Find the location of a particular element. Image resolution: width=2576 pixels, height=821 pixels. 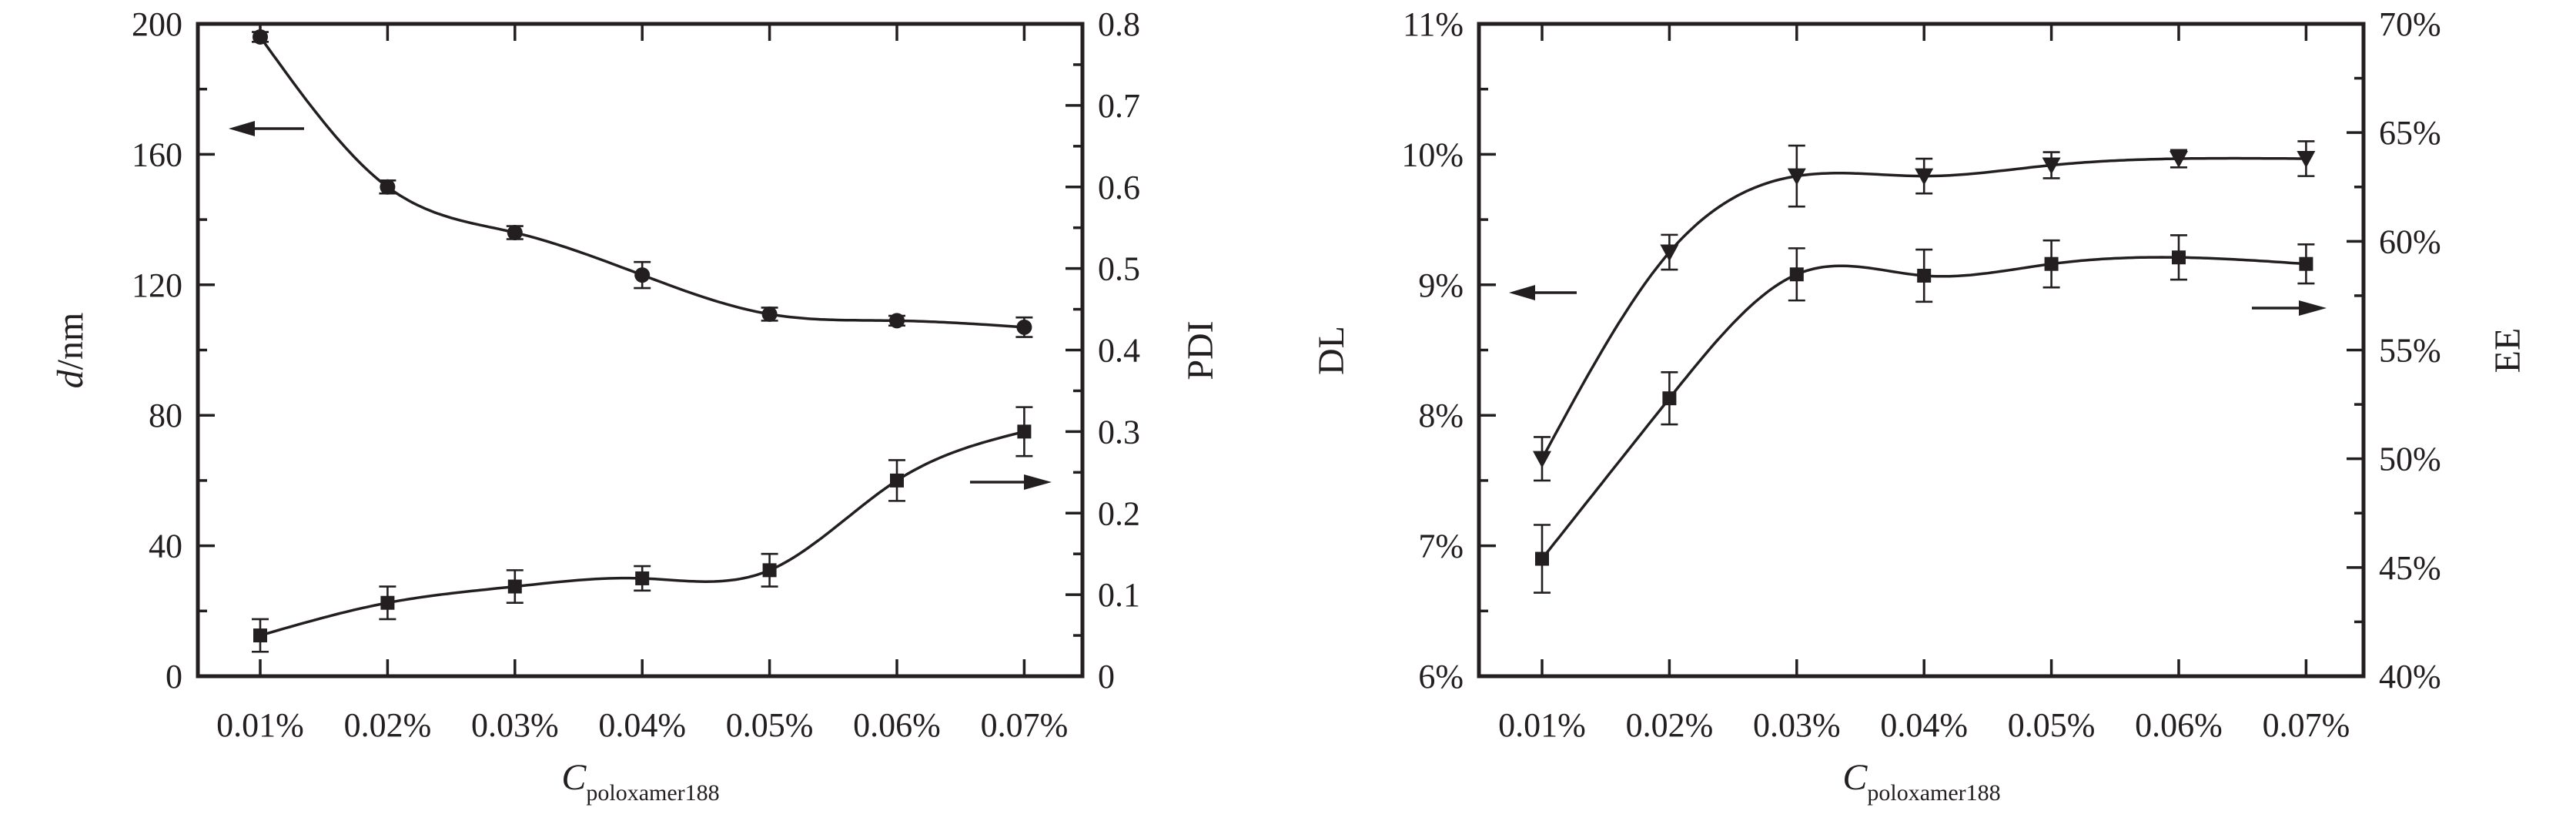

y-tick-label-right: 70% is located at coordinates (2410, 24).